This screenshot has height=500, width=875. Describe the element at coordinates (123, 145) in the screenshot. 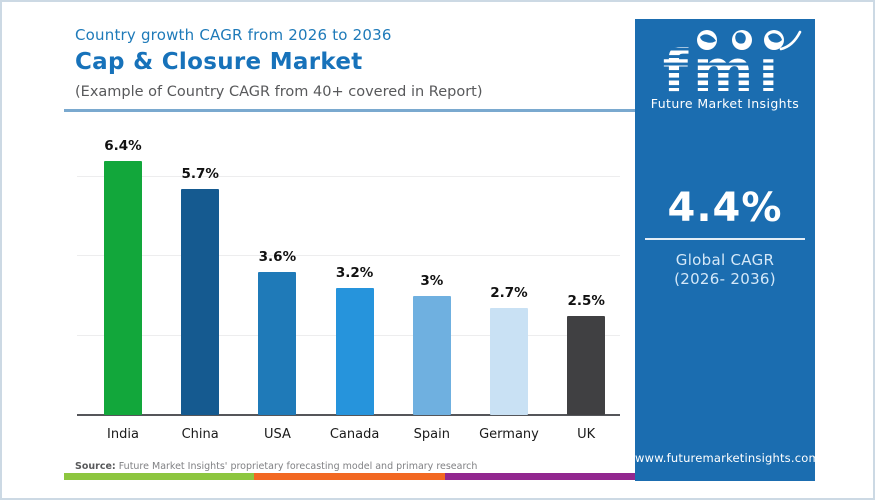

I see `bar-value-india: 6.4%` at that location.